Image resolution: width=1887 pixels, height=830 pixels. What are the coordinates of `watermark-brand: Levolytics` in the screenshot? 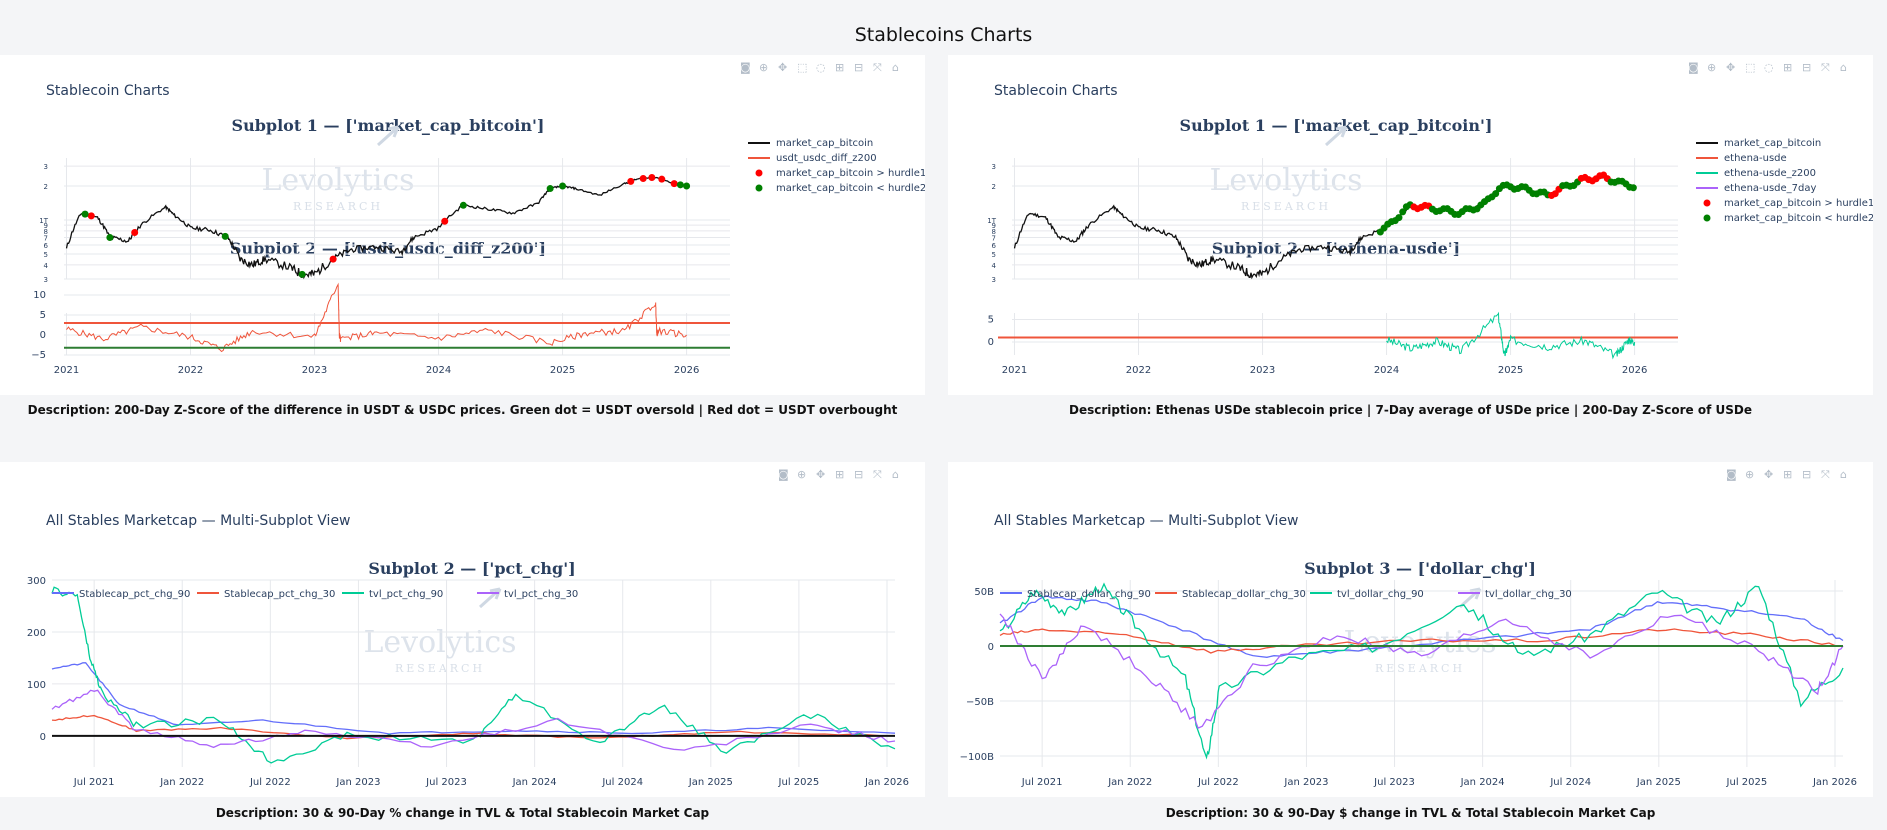 It's located at (439, 642).